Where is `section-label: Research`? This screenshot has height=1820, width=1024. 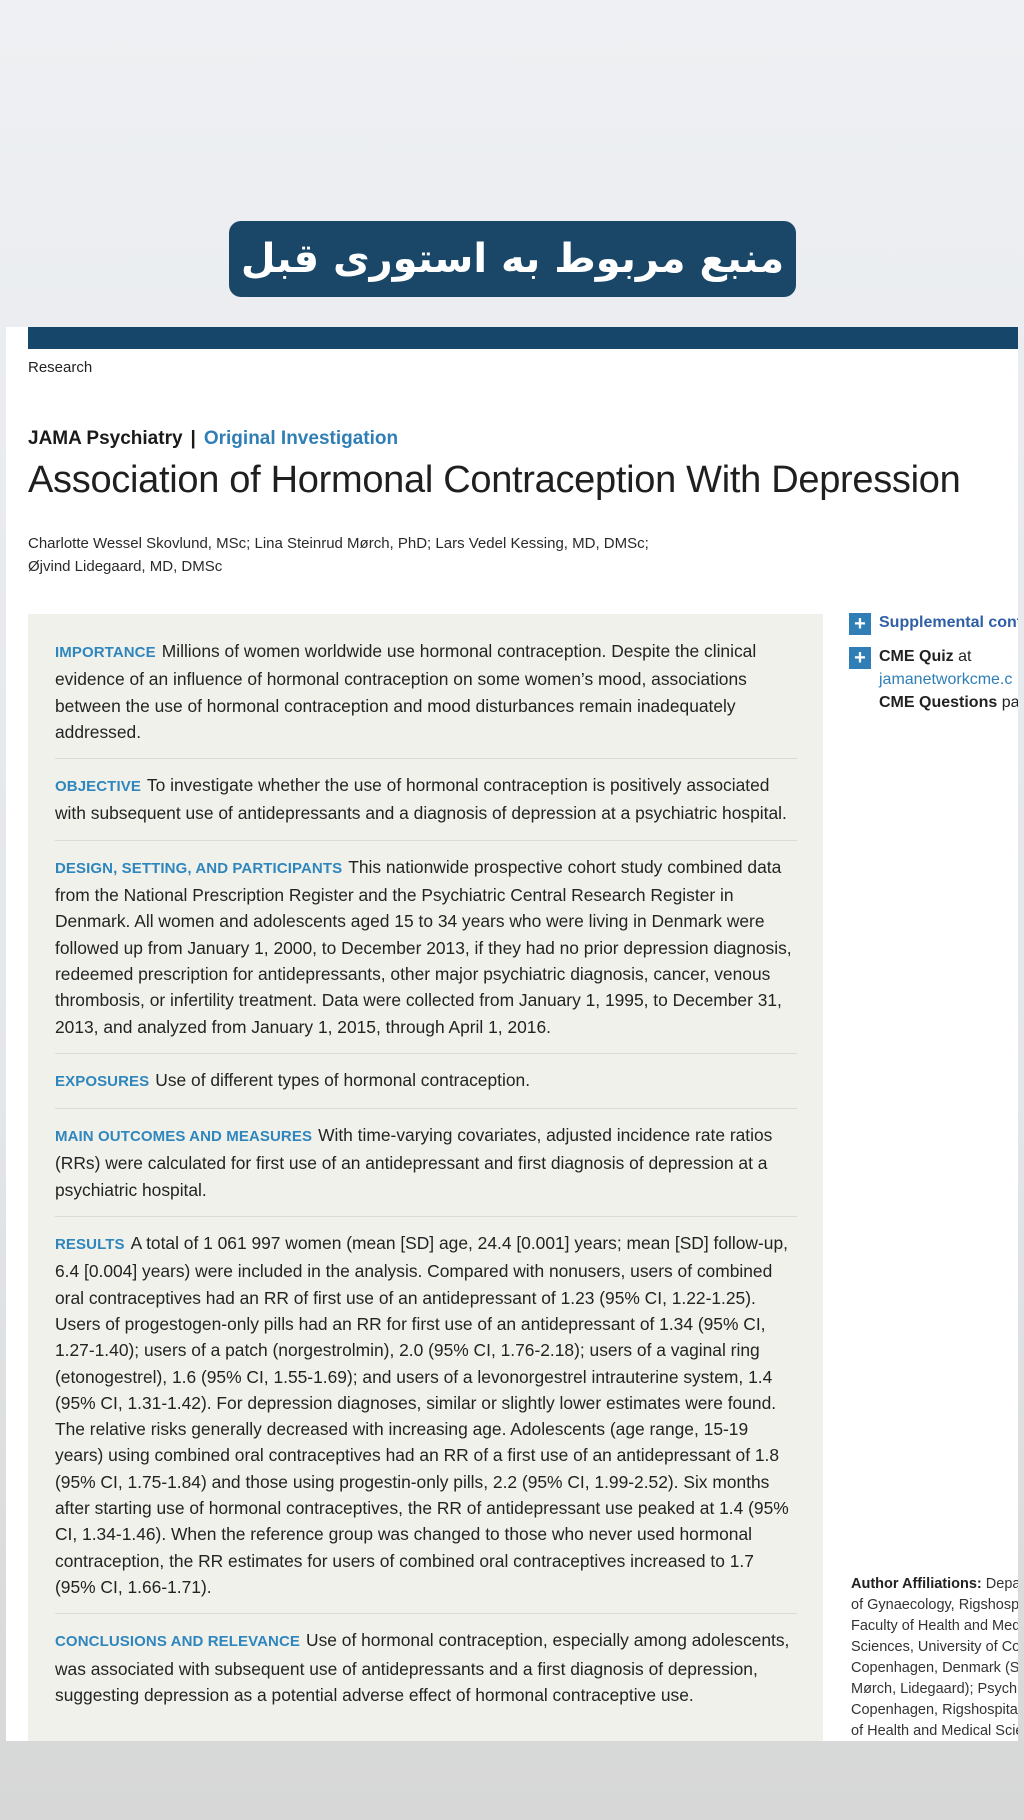
section-label: Research is located at coordinates (60, 367).